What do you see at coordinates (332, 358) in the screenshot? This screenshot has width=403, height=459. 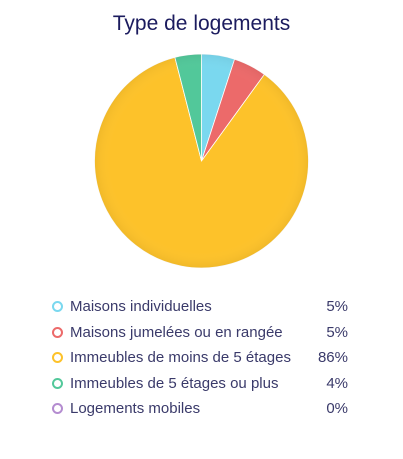 I see `legend-value: 86%` at bounding box center [332, 358].